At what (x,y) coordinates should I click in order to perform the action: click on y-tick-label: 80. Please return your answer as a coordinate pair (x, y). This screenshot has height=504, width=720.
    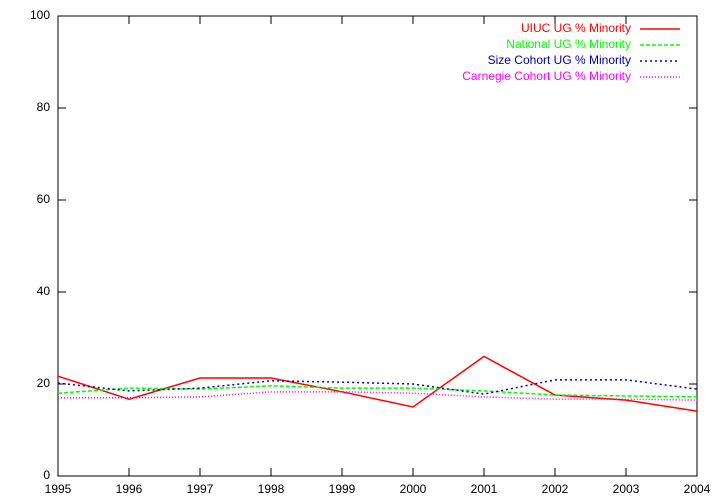
    Looking at the image, I should click on (44, 107).